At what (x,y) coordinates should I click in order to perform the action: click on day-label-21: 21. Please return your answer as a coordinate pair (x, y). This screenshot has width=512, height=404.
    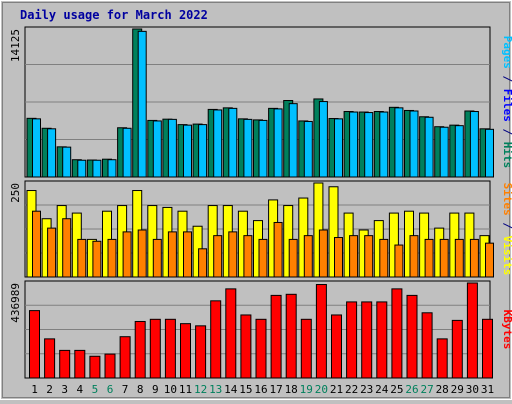
    Looking at the image, I should click on (336, 389).